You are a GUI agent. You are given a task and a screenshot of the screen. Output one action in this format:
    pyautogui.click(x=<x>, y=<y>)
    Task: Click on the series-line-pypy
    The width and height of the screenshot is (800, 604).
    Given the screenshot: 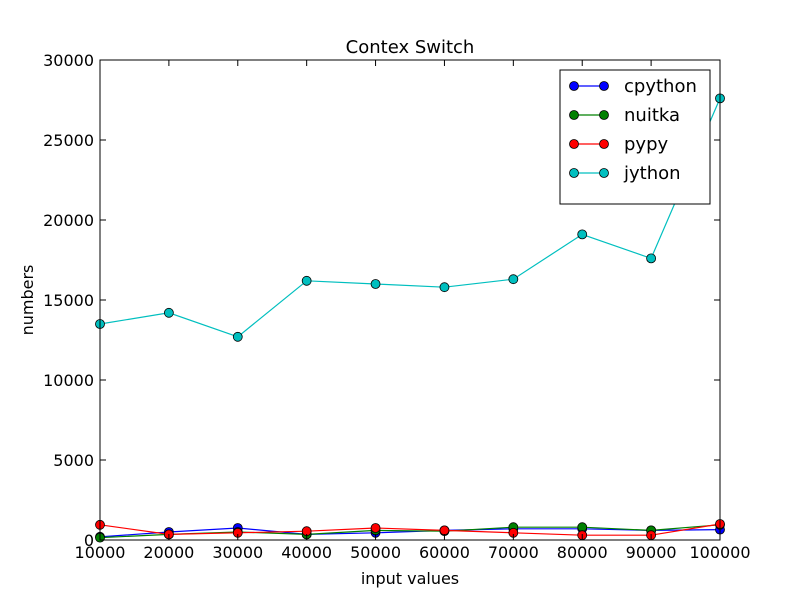 What is the action you would take?
    pyautogui.click(x=410, y=529)
    